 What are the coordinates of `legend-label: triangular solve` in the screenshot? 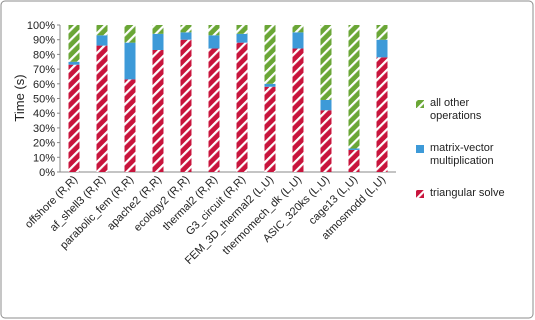 It's located at (467, 193).